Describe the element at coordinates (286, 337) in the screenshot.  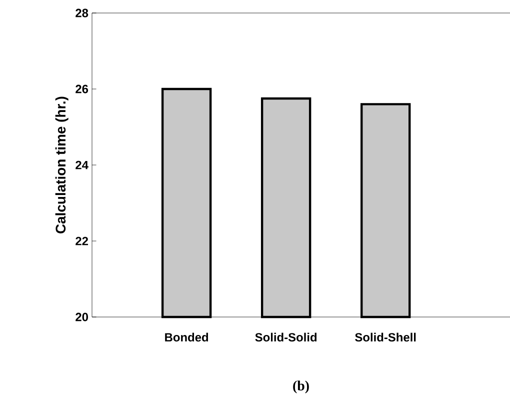
I see `x-tick-label: Solid-Solid` at that location.